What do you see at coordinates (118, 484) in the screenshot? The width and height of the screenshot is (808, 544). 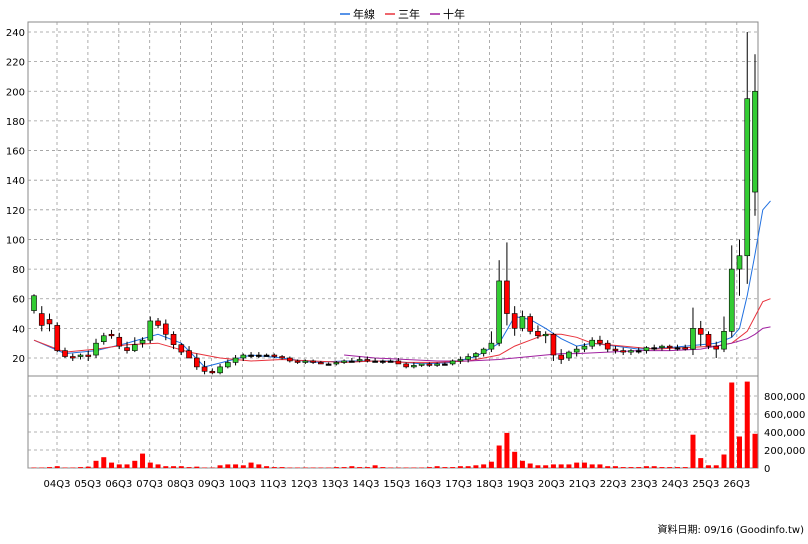 I see `x-tick-label: 06Q3` at bounding box center [118, 484].